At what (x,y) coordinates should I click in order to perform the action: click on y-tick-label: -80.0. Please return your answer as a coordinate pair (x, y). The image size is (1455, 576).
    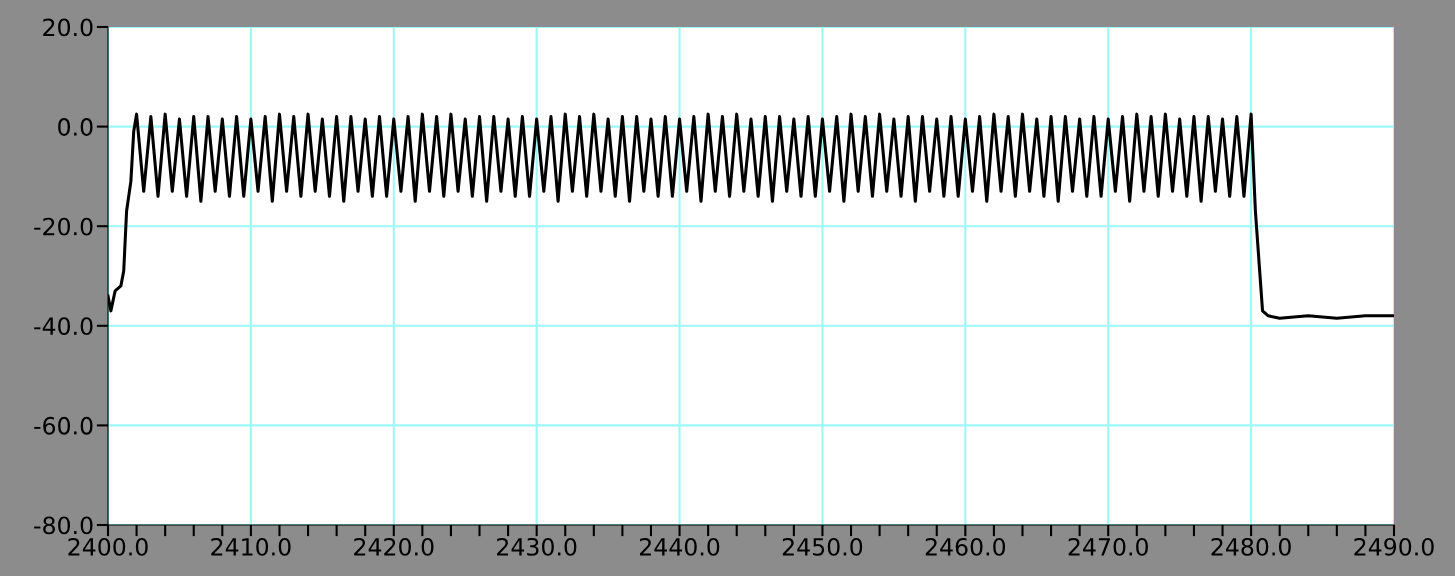
    Looking at the image, I should click on (63, 525).